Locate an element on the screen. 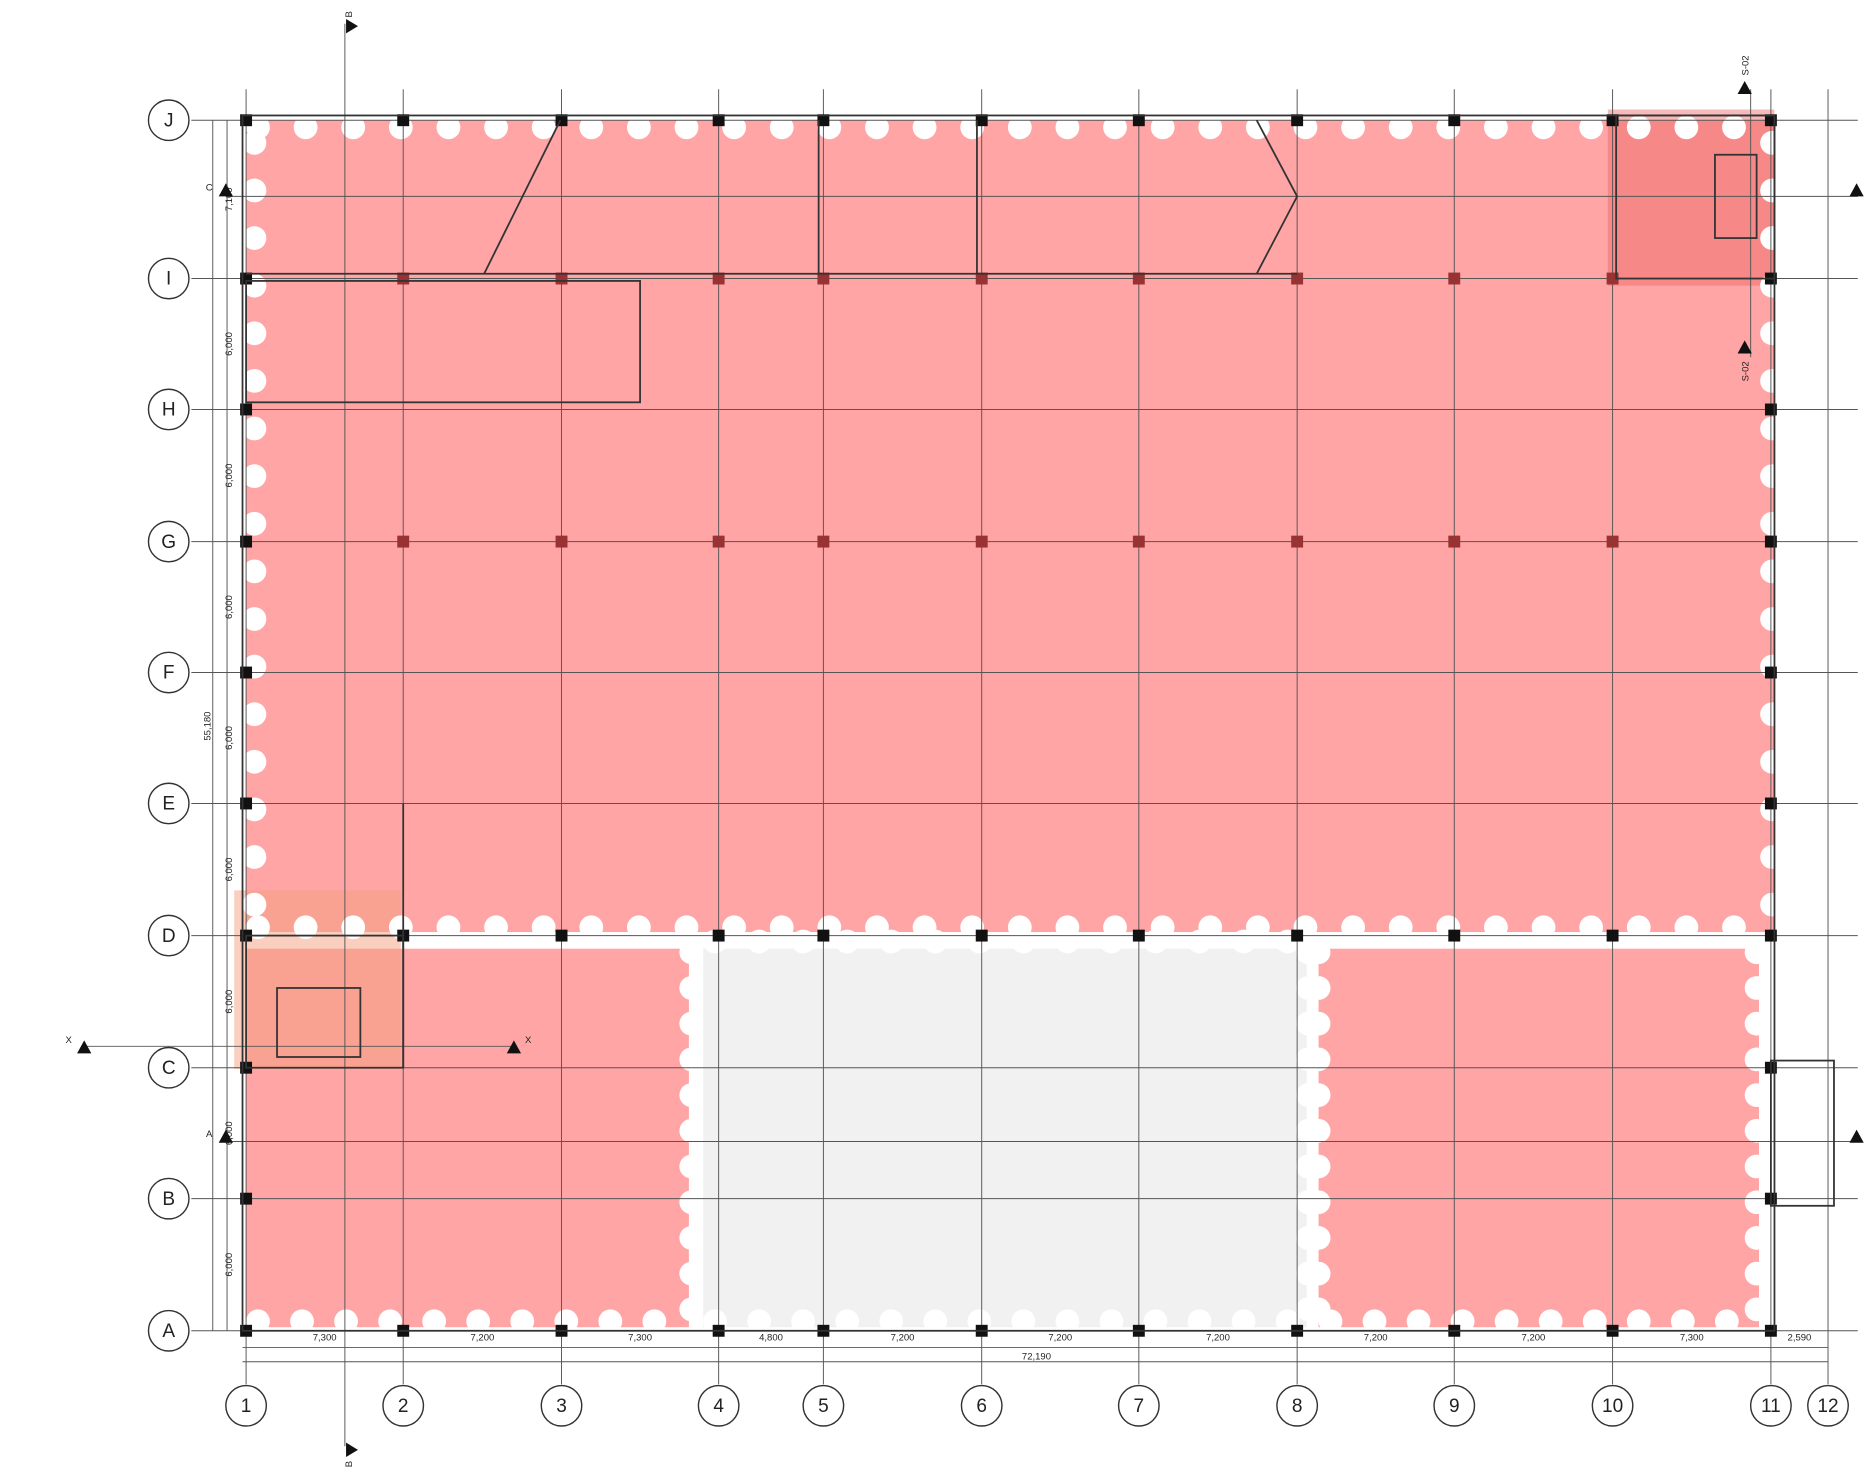  stair-core-ne is located at coordinates (1691, 197).